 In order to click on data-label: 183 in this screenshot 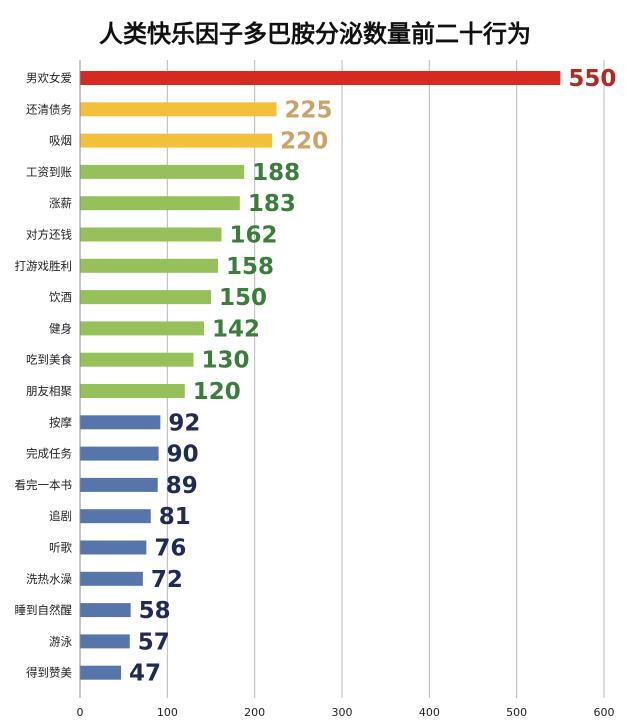, I will do `click(272, 204)`.